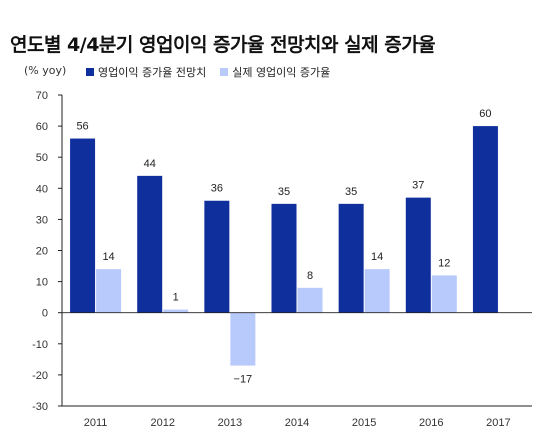  What do you see at coordinates (42, 158) in the screenshot?
I see `y-tick-label: 50` at bounding box center [42, 158].